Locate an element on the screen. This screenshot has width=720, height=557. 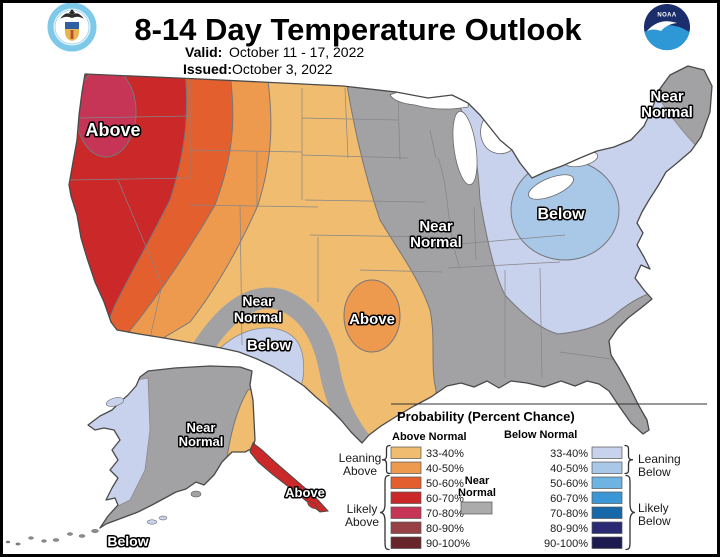
map-label-near-westtexas-2: Normal is located at coordinates (258, 317).